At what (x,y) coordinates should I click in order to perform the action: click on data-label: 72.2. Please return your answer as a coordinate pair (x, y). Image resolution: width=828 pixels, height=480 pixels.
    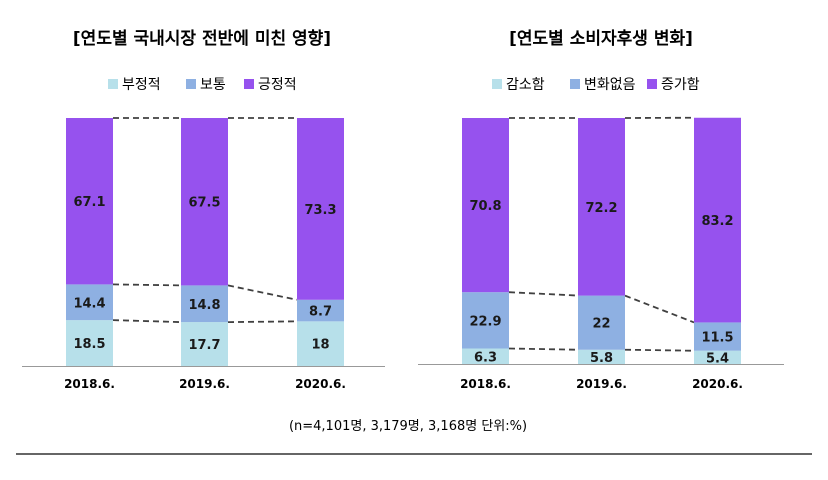
    Looking at the image, I should click on (601, 208).